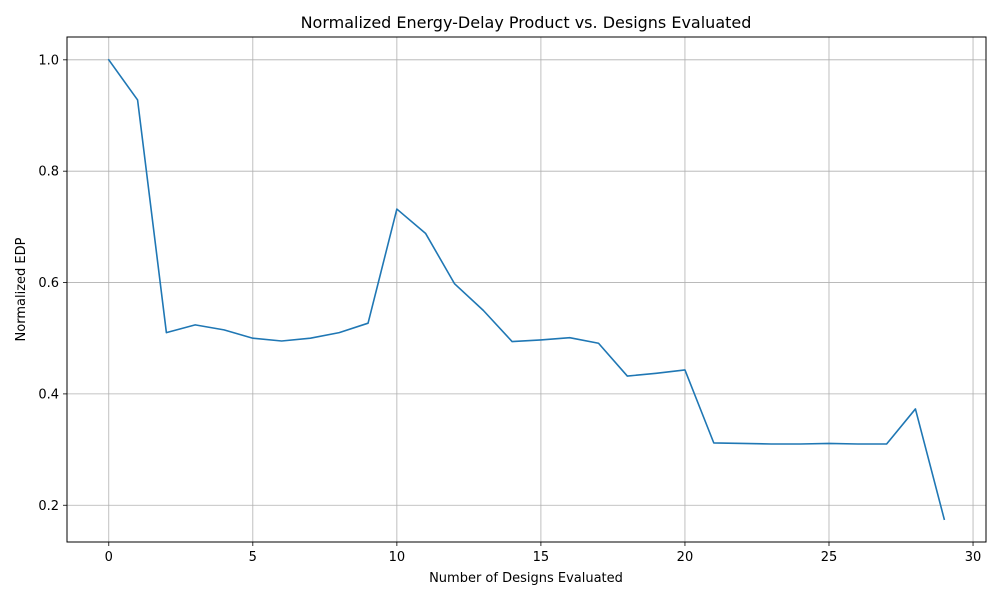 The height and width of the screenshot is (604, 1000). Describe the element at coordinates (21, 289) in the screenshot. I see `y-axis-label: Normalized EDP` at that location.